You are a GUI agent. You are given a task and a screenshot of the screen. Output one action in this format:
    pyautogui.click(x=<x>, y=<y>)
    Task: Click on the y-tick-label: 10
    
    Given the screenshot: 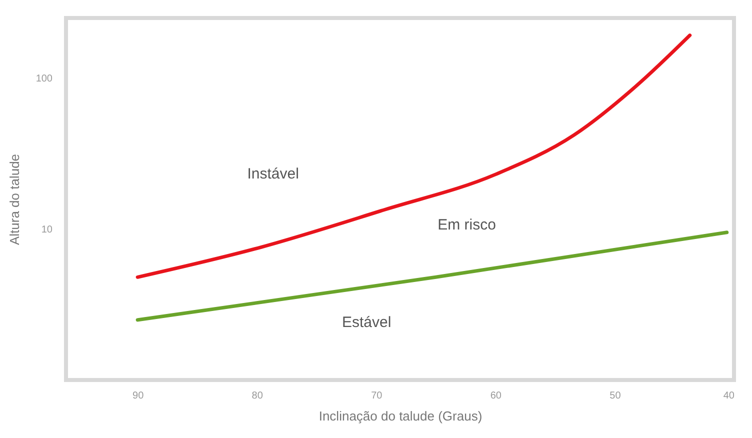 What is the action you would take?
    pyautogui.click(x=47, y=230)
    